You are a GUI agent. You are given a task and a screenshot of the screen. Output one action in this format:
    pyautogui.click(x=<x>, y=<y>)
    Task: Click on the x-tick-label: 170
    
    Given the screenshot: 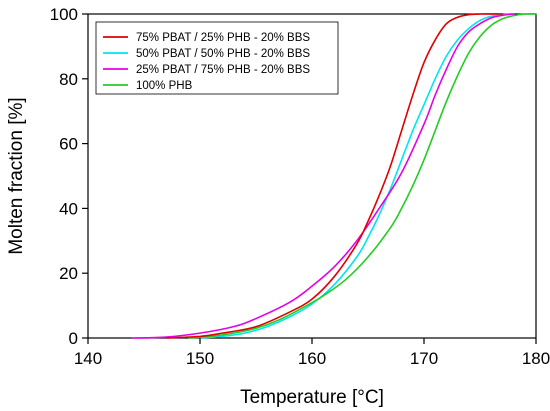 What is the action you would take?
    pyautogui.click(x=424, y=358)
    